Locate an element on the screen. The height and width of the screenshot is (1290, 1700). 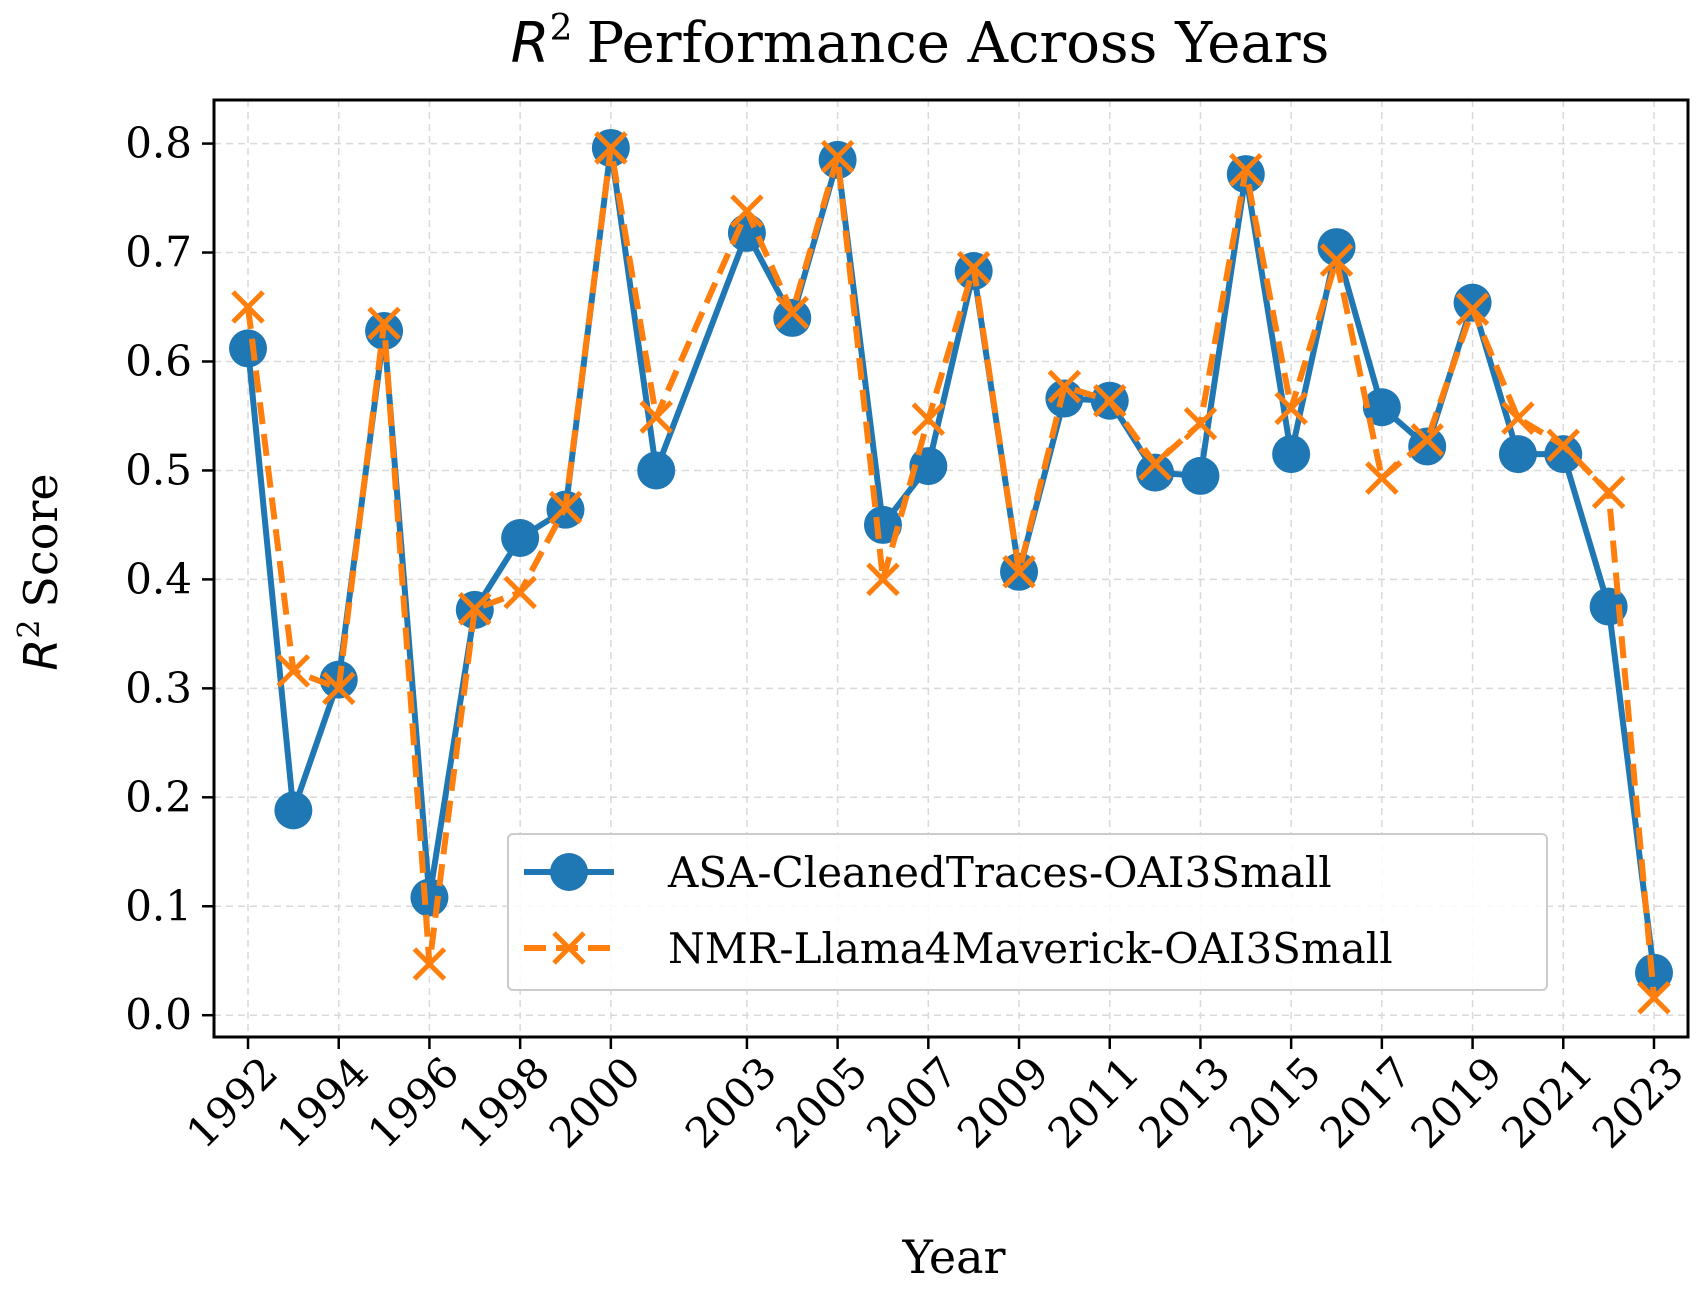
legend-entry: ASA-CleanedTraces-OAI3Small is located at coordinates (928, 872).